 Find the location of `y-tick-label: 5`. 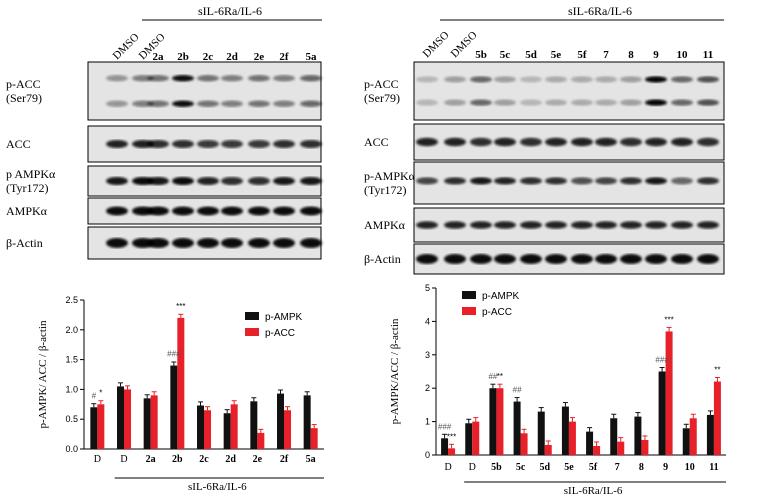

y-tick-label: 5 is located at coordinates (427, 288).